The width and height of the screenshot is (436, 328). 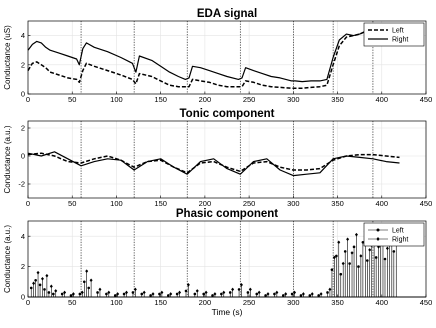 What do you see at coordinates (378, 230) in the screenshot?
I see `legend-marker` at bounding box center [378, 230].